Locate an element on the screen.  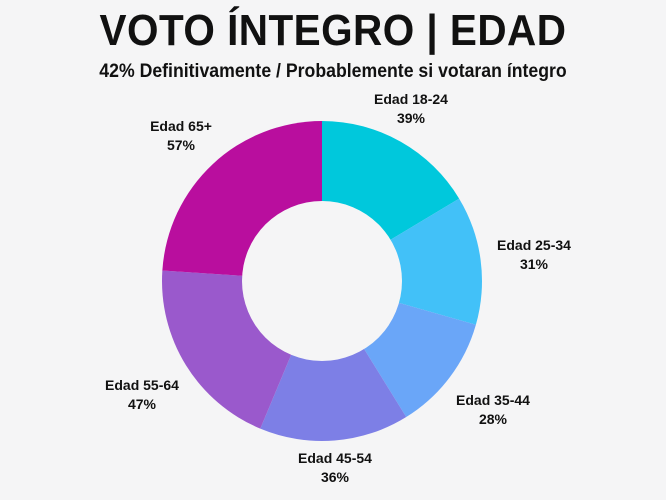
slice-label-55-64: Edad 55-64 47% is located at coordinates (142, 395).